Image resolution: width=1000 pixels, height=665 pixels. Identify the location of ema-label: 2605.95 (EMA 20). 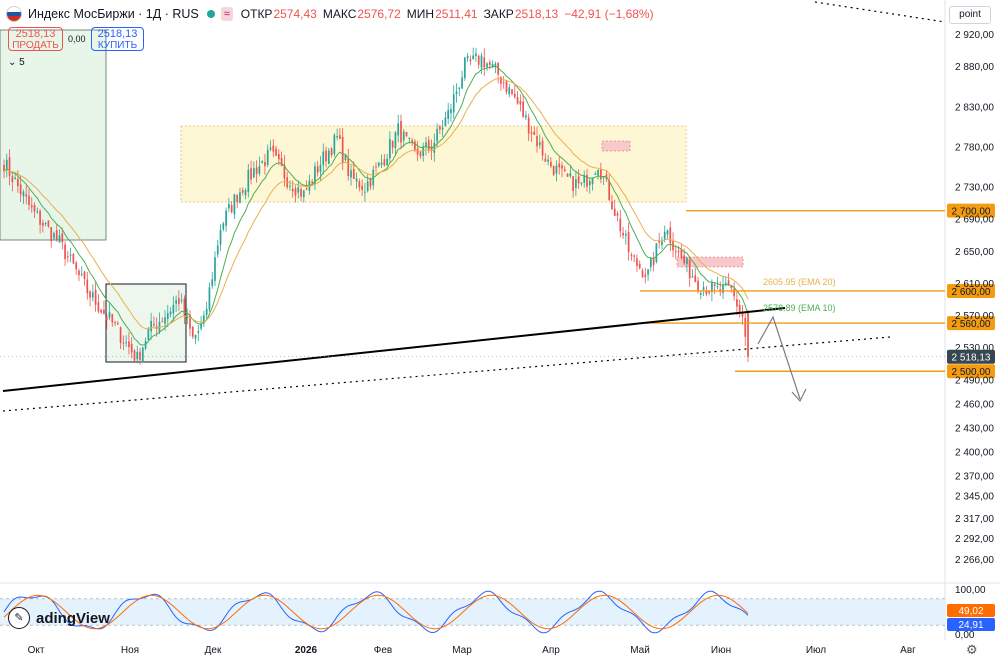
(799, 282).